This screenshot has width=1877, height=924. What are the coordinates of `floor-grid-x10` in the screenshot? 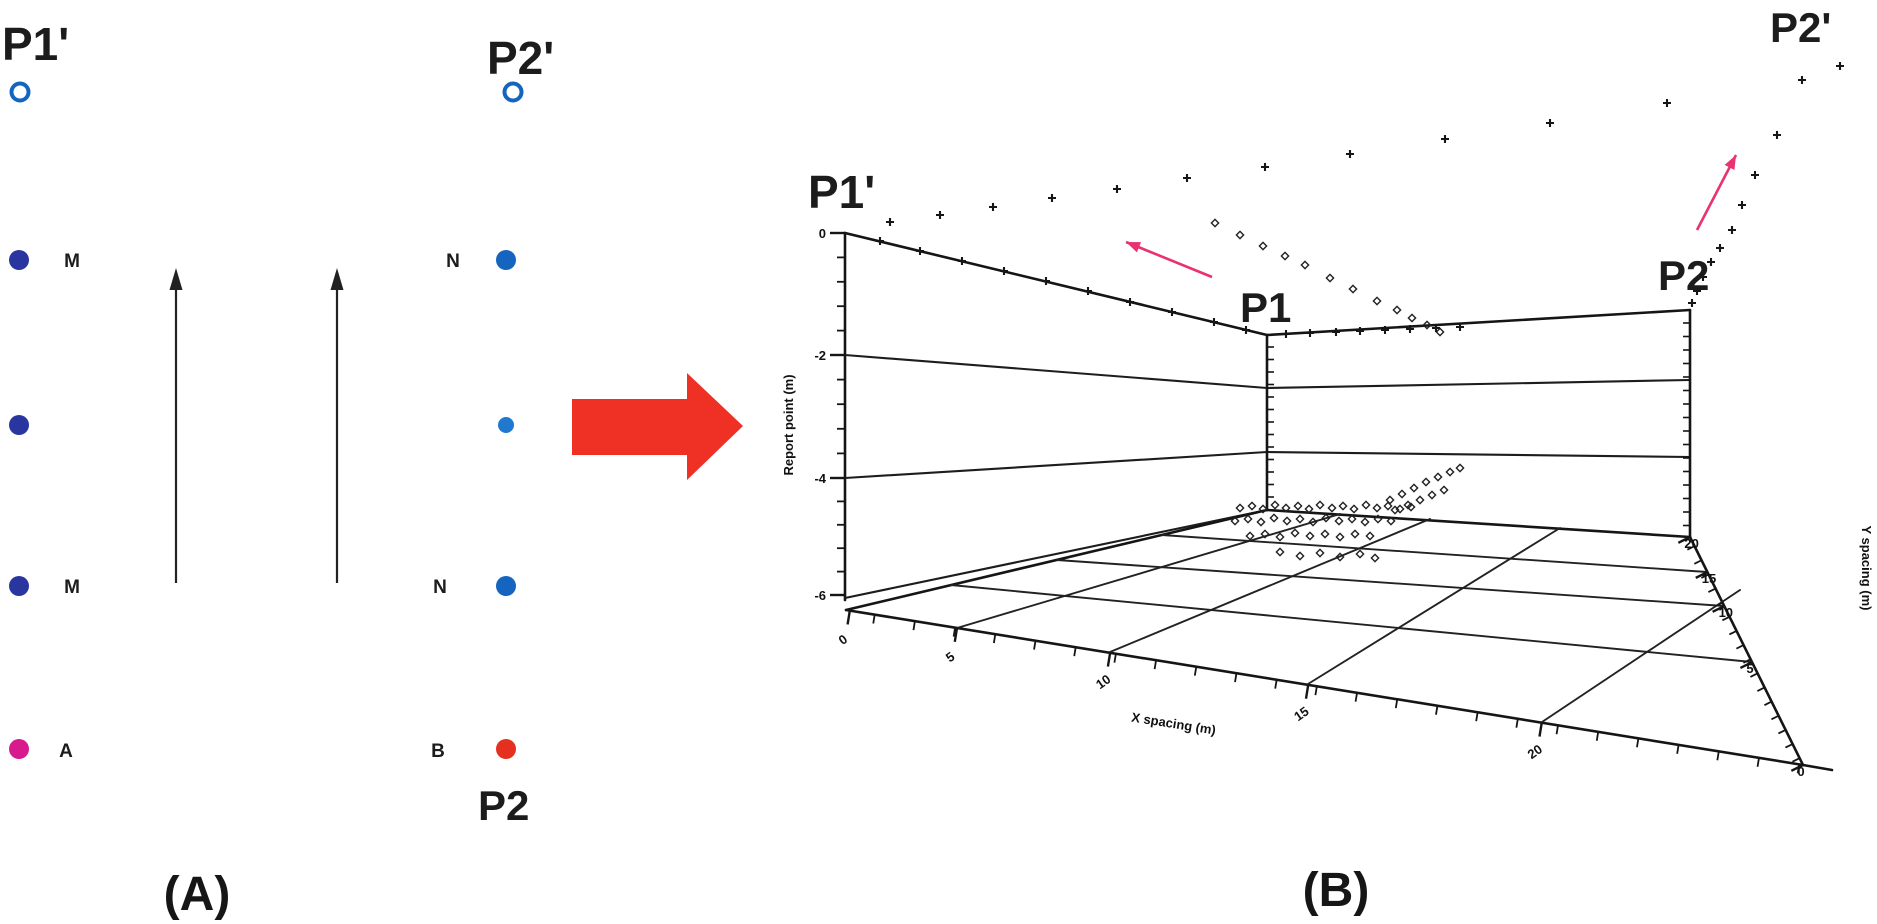 It's located at (1270, 585).